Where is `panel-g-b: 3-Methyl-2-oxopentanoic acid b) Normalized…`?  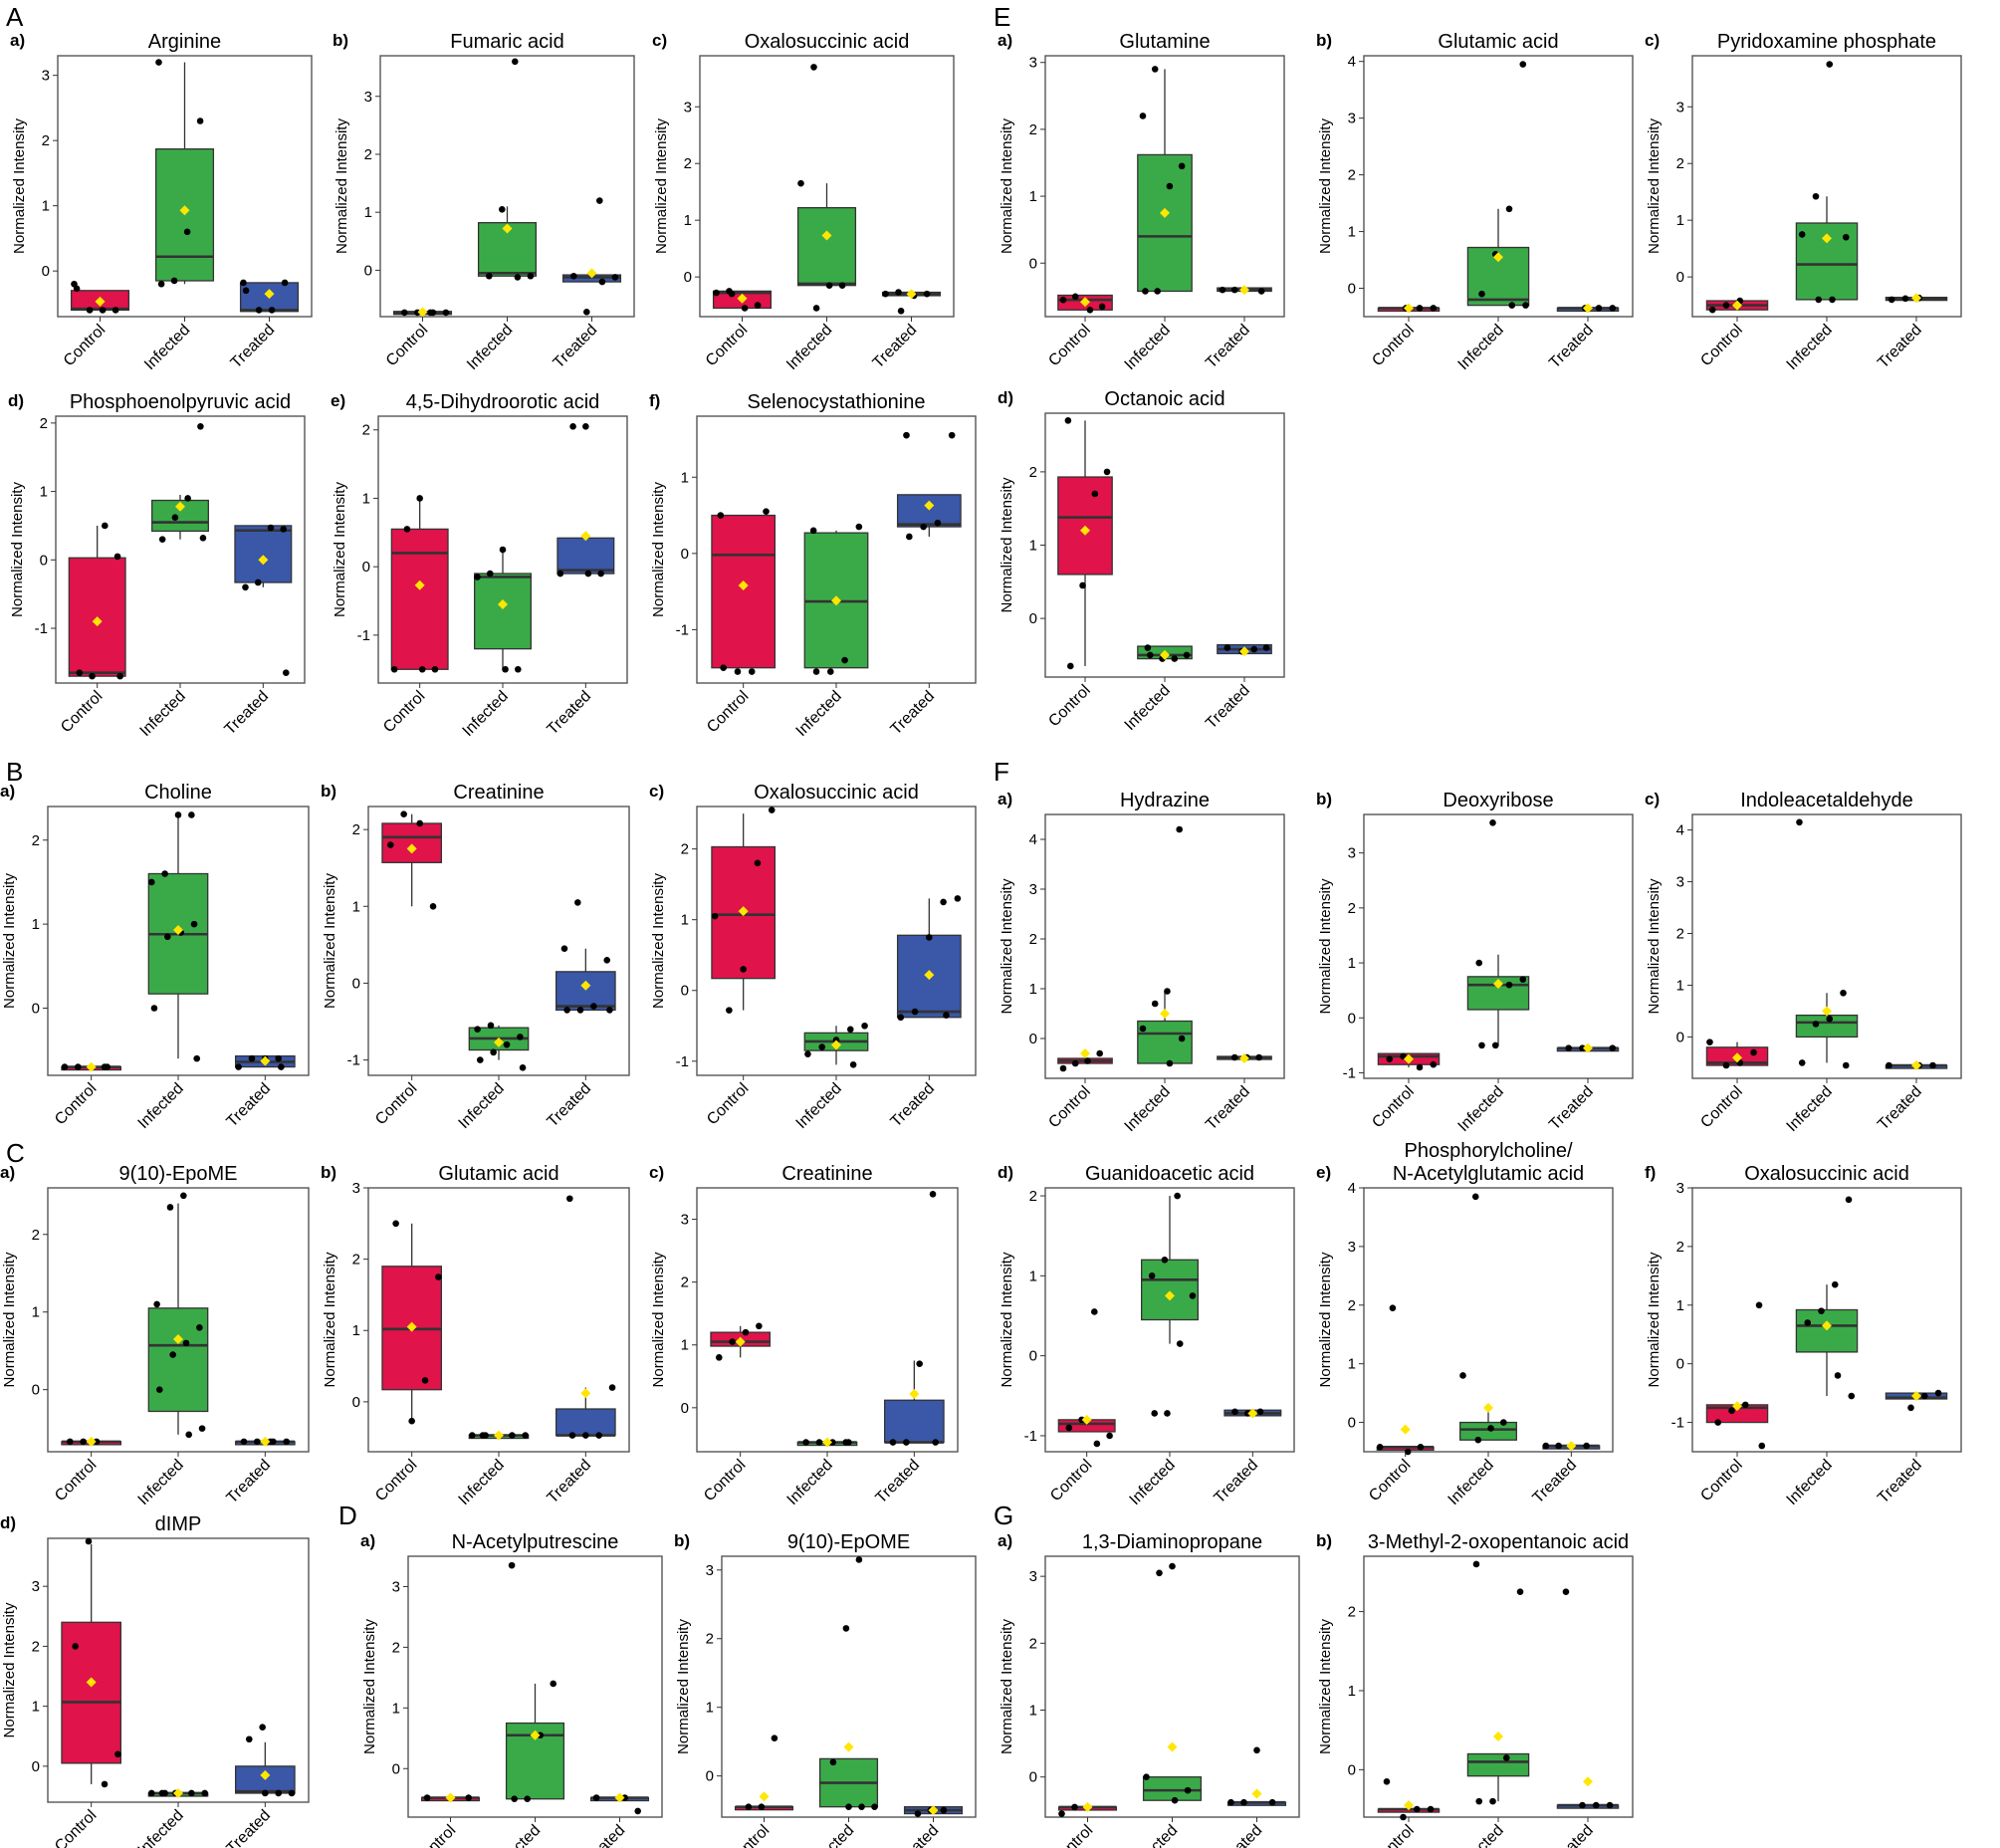 panel-g-b: 3-Methyl-2-oxopentanoic acid b) Normalized… is located at coordinates (1475, 1689).